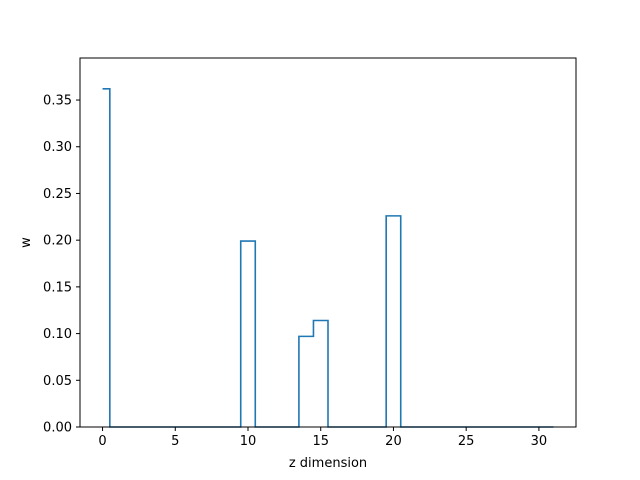 Image resolution: width=640 pixels, height=480 pixels. Describe the element at coordinates (539, 441) in the screenshot. I see `x-tick-label: 30` at that location.